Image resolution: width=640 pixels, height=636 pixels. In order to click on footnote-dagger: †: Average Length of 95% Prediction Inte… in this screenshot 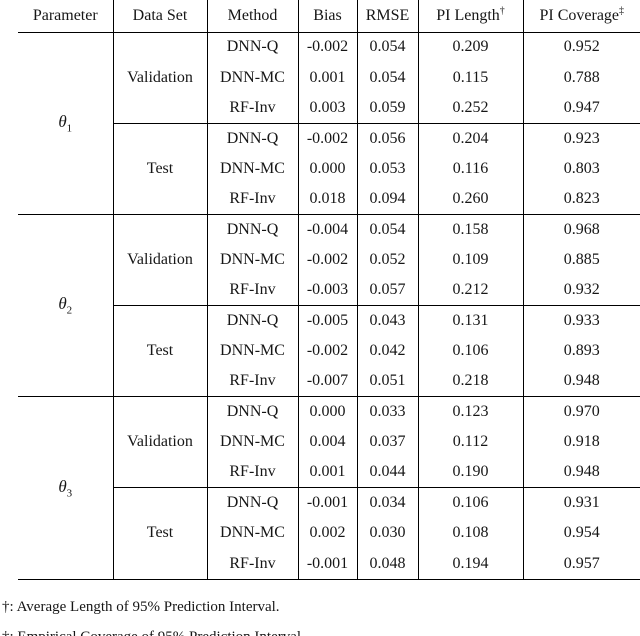, I will do `click(141, 607)`.